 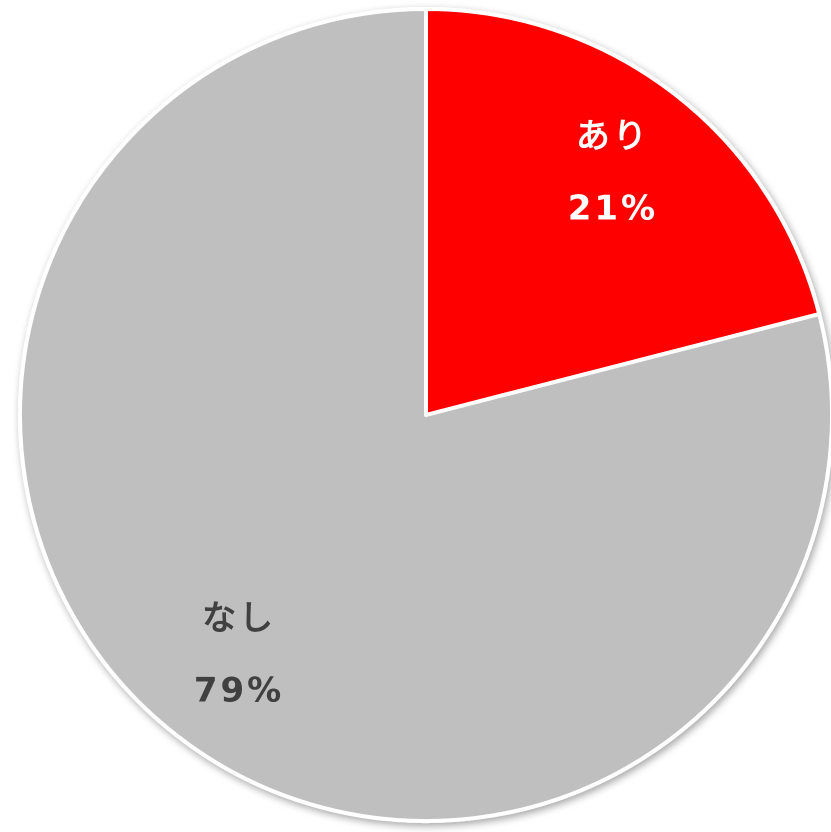 I want to click on value-label: 79%, so click(x=239, y=690).